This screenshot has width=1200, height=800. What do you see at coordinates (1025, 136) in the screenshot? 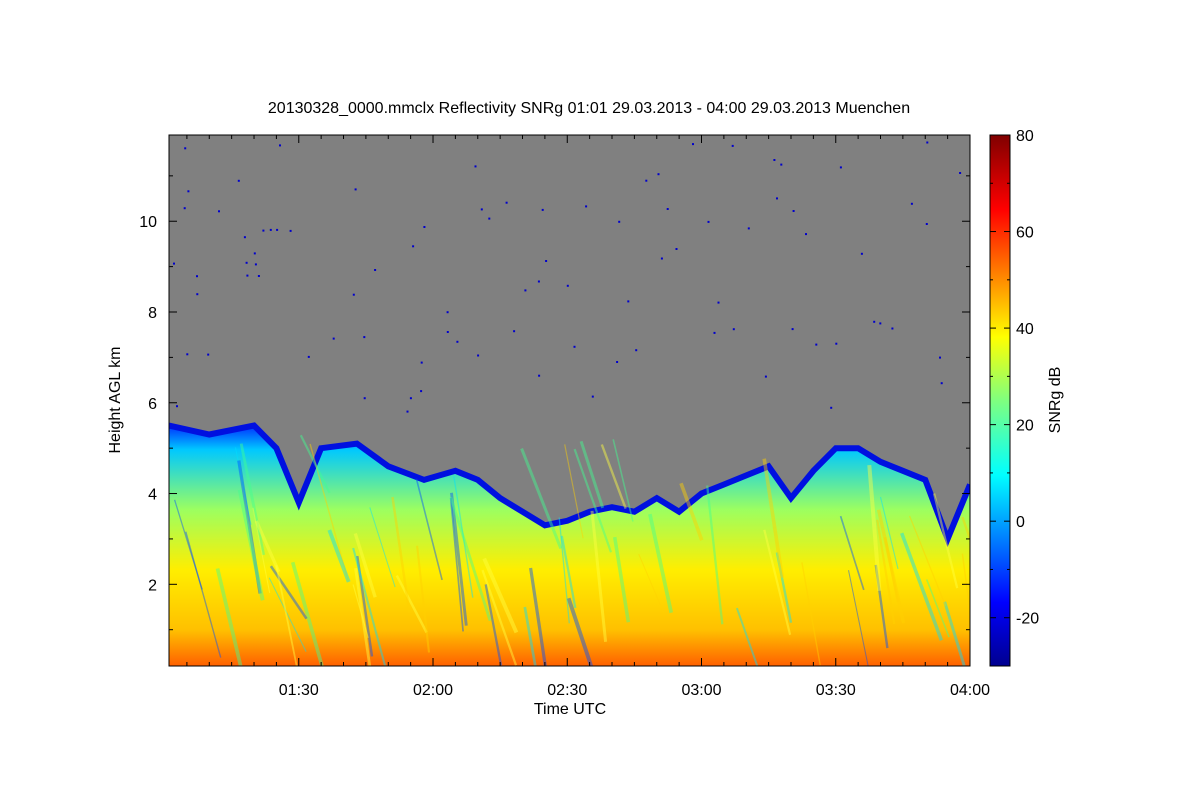
I see `colorbar-tick-label: 80` at bounding box center [1025, 136].